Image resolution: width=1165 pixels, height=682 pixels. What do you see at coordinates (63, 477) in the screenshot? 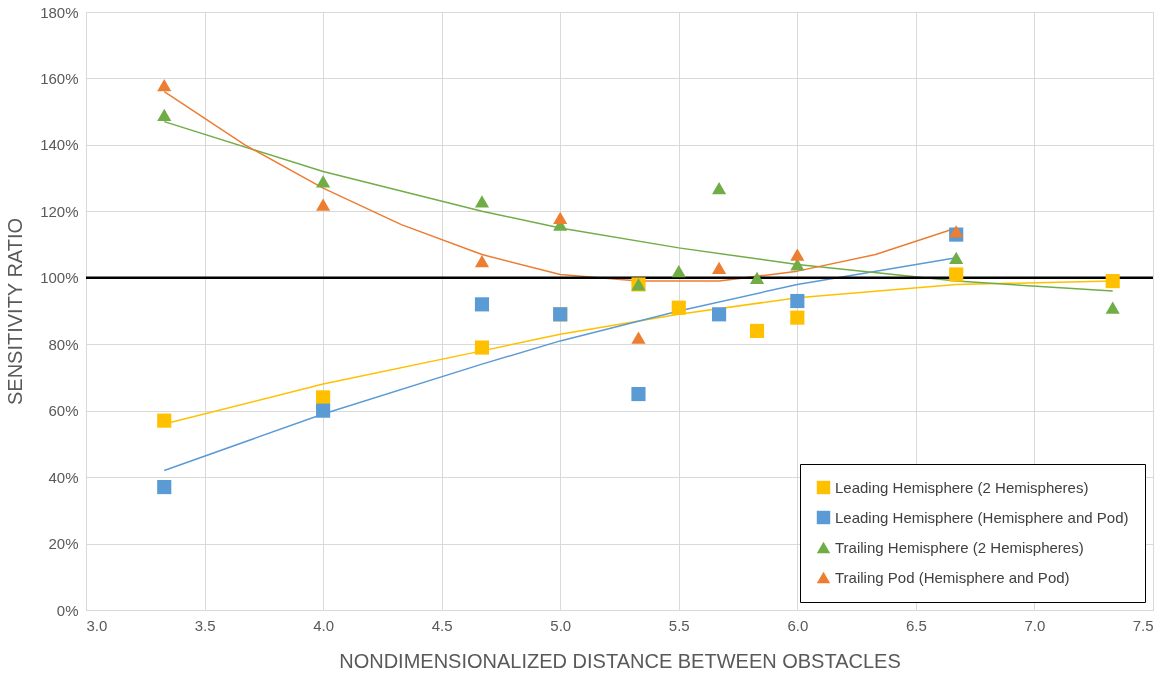
I see `y-tick-label: 40%` at bounding box center [63, 477].